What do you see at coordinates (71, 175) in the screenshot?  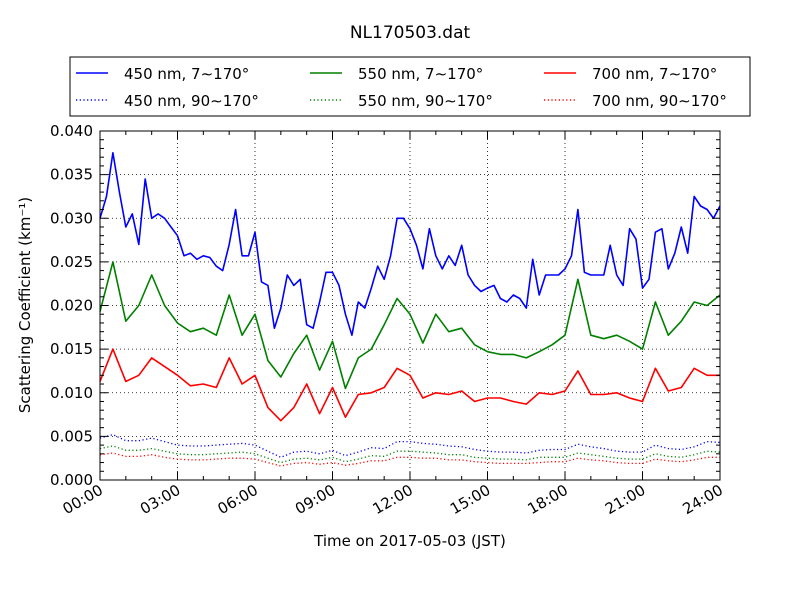 I see `y-tick-label: 0.035` at bounding box center [71, 175].